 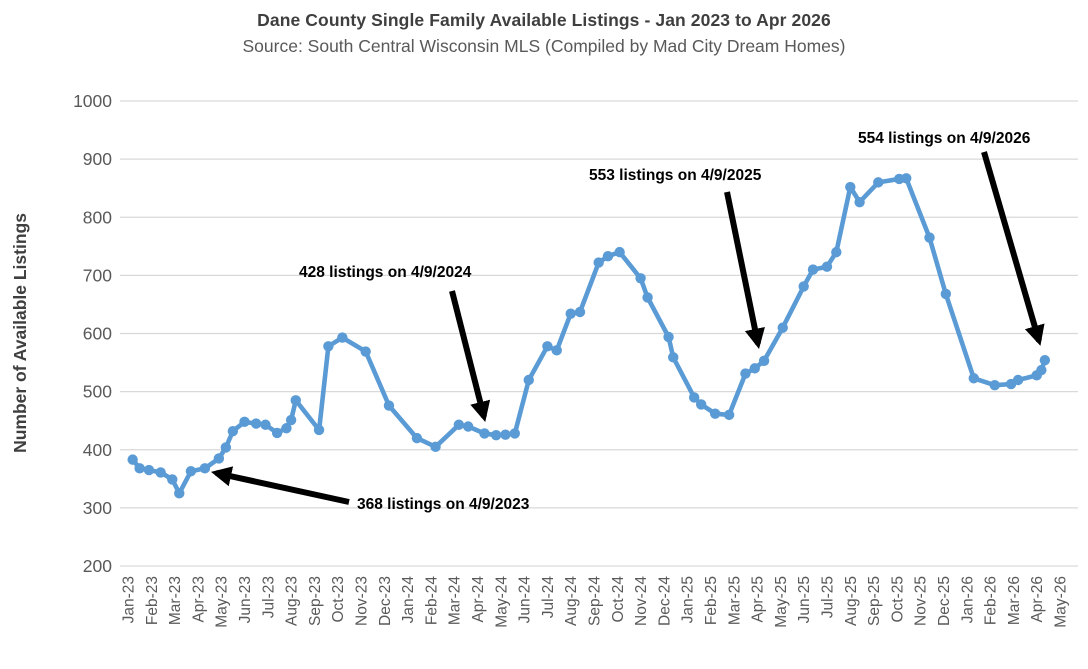 What do you see at coordinates (781, 602) in the screenshot?
I see `x-tick-label: May-25` at bounding box center [781, 602].